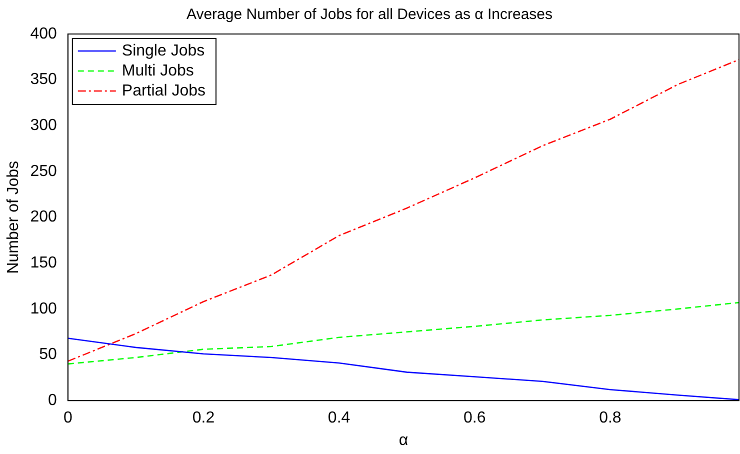  Describe the element at coordinates (203, 418) in the screenshot. I see `x-tick-label: 0.2` at that location.